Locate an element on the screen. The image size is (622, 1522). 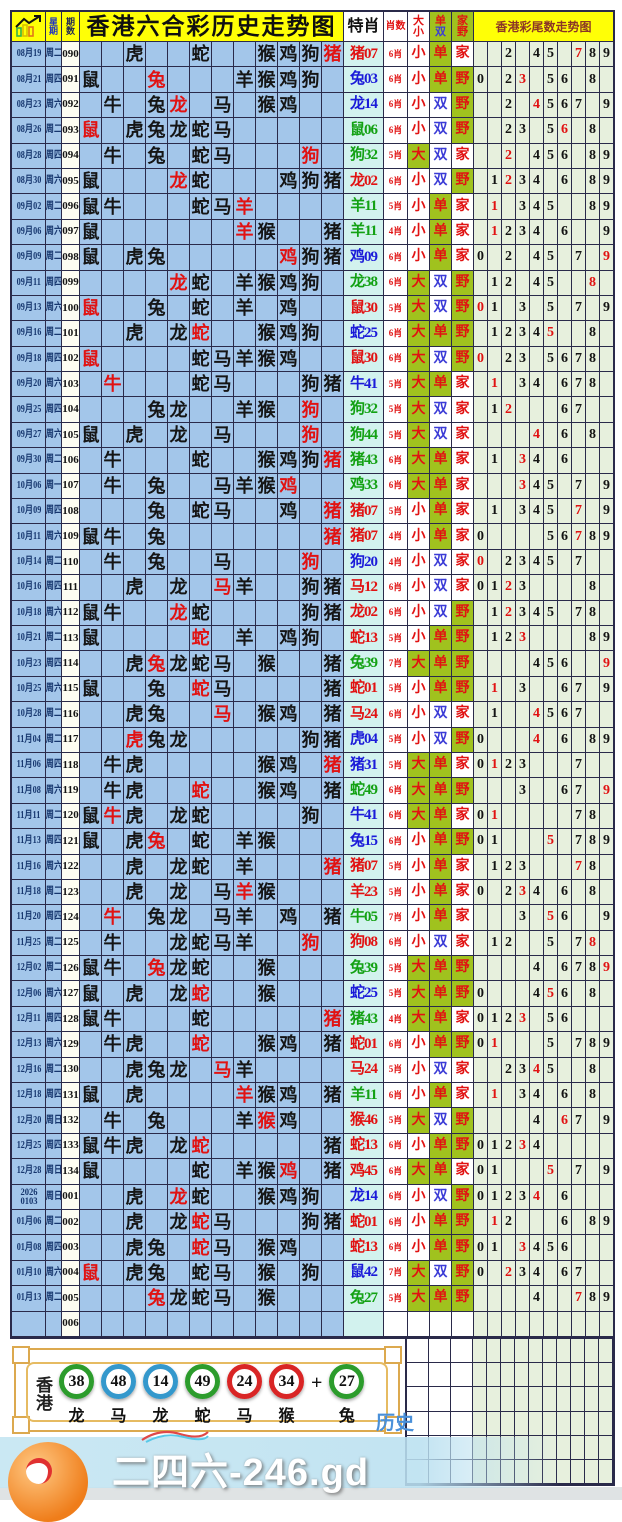
date-cell: 11月08 is located at coordinates (29, 791).